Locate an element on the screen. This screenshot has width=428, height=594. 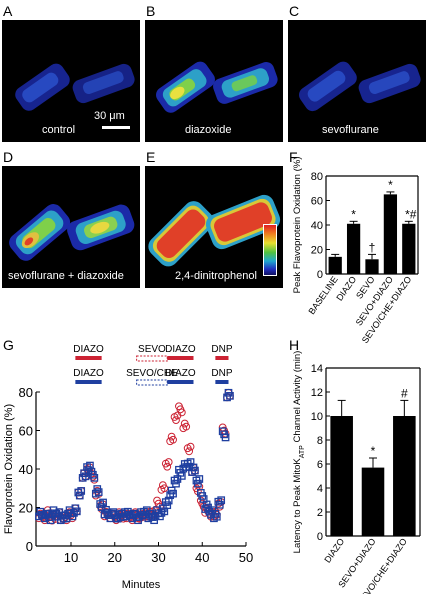
panel-letter-a: A is located at coordinates (8, 11).